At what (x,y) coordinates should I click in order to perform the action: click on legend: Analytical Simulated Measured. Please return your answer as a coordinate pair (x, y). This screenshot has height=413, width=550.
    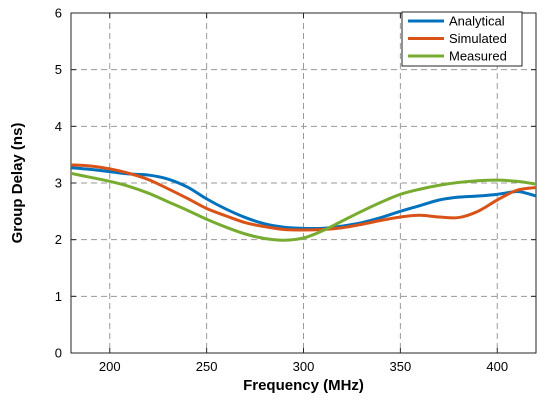
    Looking at the image, I should click on (462, 39).